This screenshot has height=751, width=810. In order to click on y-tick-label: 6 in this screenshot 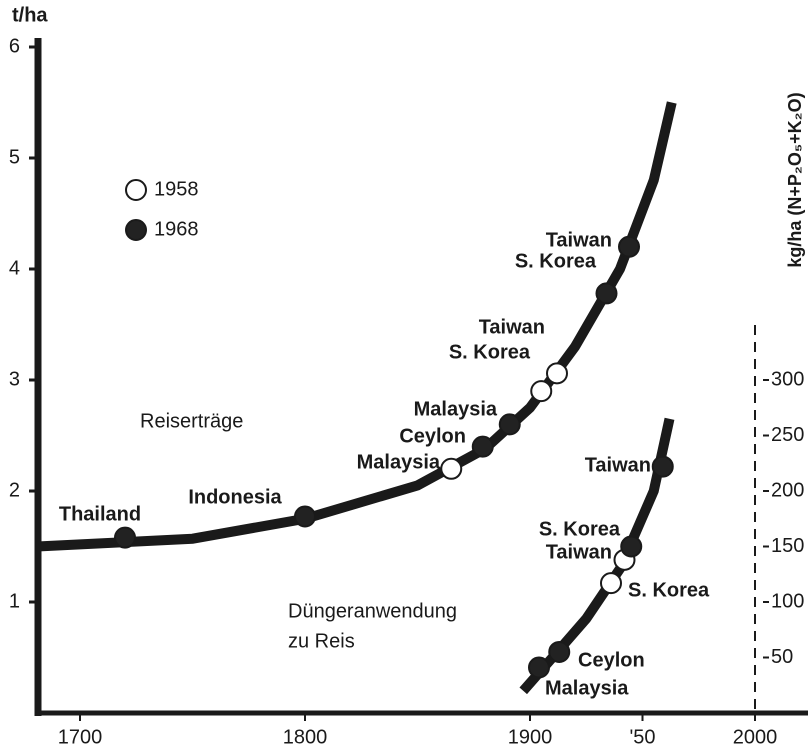, I will do `click(14, 46)`.